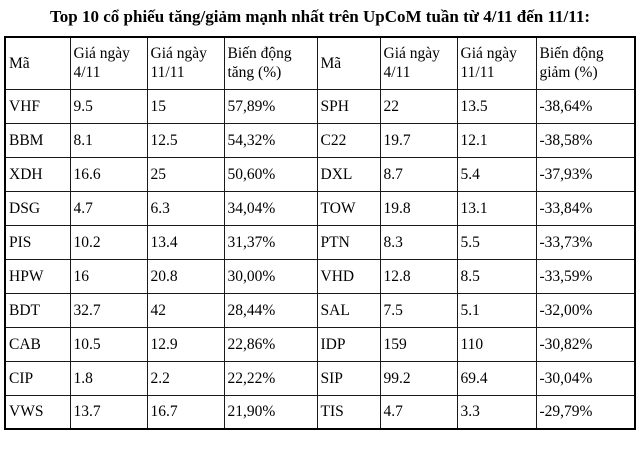  Describe the element at coordinates (270, 276) in the screenshot. I see `cell-gainer-change-pct: 30,00%` at that location.